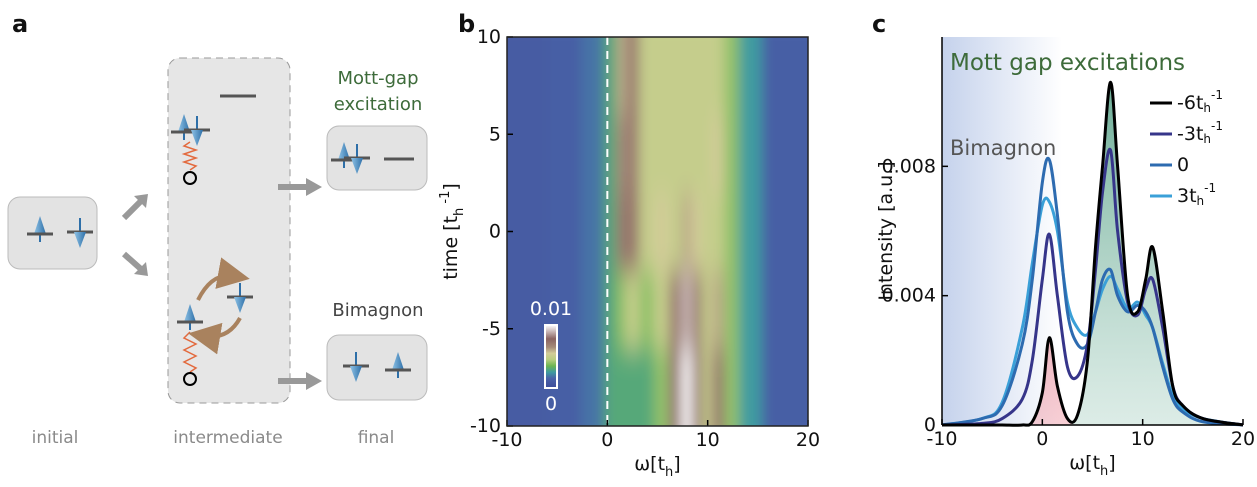 This screenshot has width=1257, height=487. What do you see at coordinates (1157, 253) in the screenshot?
I see `area` at bounding box center [1157, 253].